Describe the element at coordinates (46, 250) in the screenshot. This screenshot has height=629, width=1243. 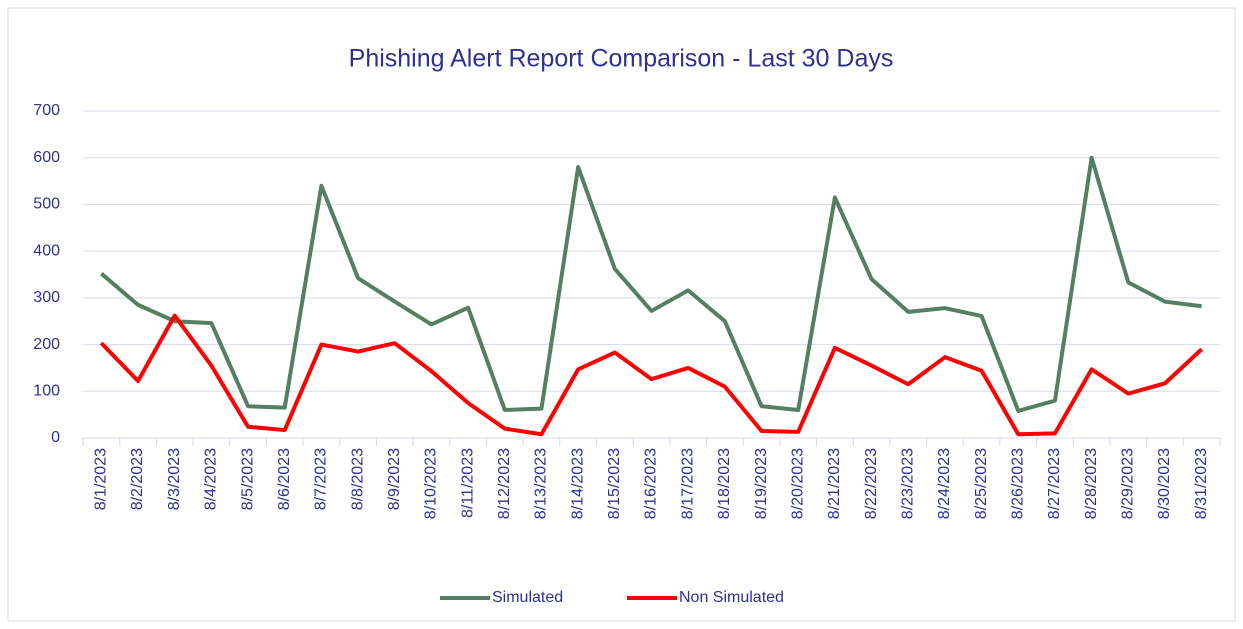
I see `y-tick-label: 400` at that location.